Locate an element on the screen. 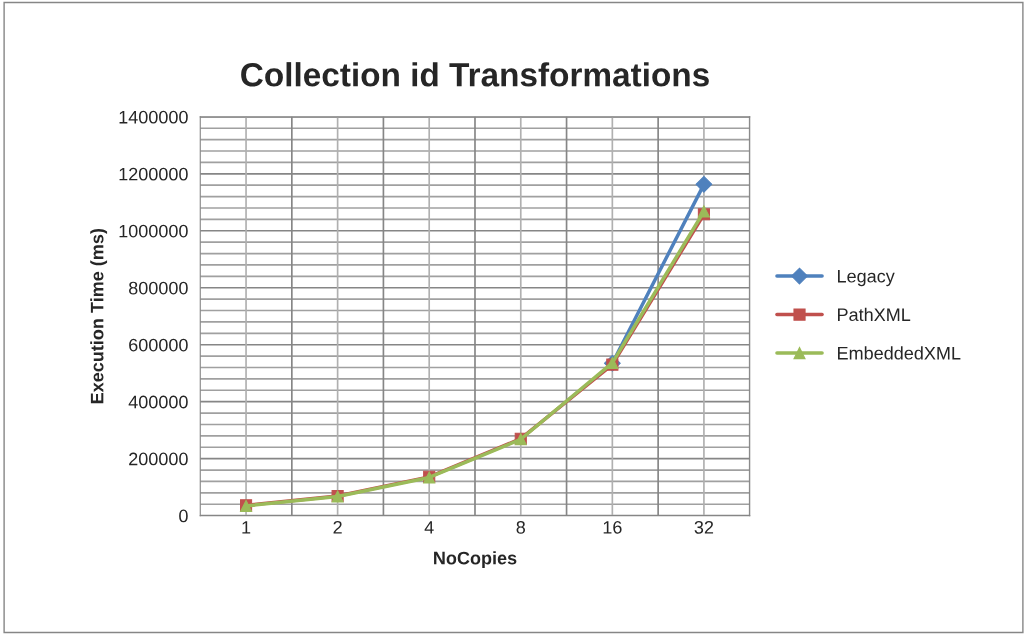 The image size is (1027, 635). legend-label: Legacy is located at coordinates (866, 278).